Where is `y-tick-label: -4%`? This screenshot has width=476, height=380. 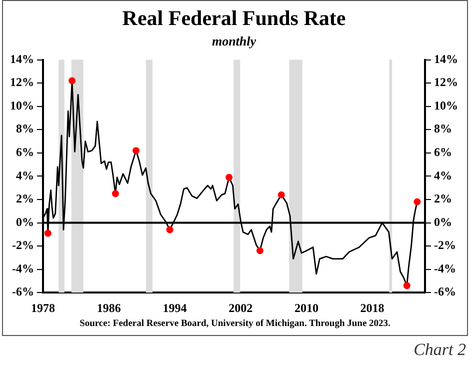 y-tick-label: -4% is located at coordinates (23, 268).